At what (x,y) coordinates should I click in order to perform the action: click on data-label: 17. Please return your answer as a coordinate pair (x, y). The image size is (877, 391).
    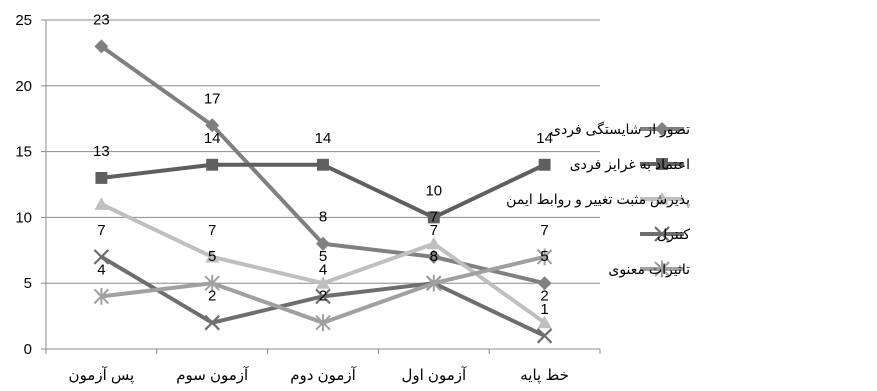
    Looking at the image, I should click on (212, 98).